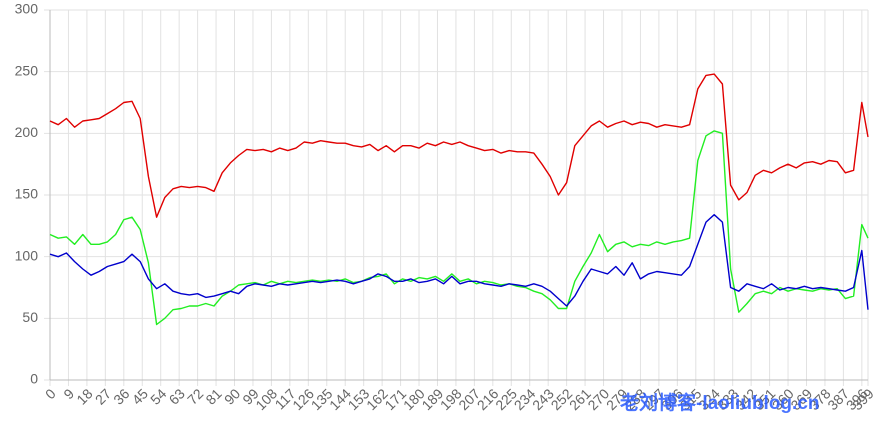  Describe the element at coordinates (27, 70) in the screenshot. I see `y-tick-label: 250` at that location.